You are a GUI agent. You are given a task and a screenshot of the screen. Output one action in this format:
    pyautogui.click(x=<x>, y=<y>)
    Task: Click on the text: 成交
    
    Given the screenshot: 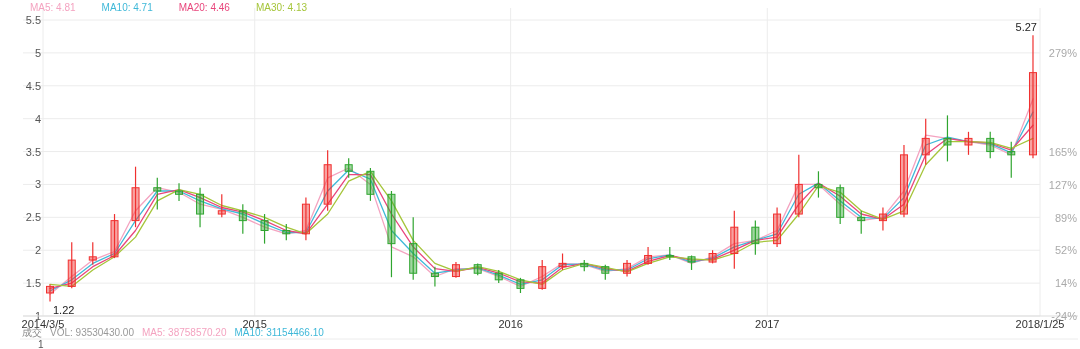 What is the action you would take?
    pyautogui.click(x=32, y=332)
    